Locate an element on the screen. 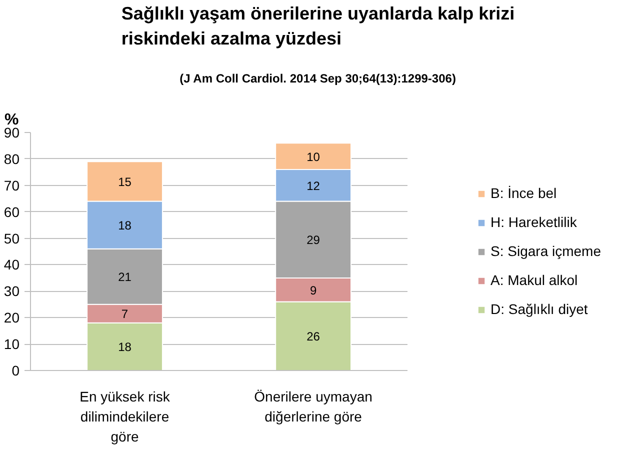  y-tick-label: 30 is located at coordinates (12, 291).